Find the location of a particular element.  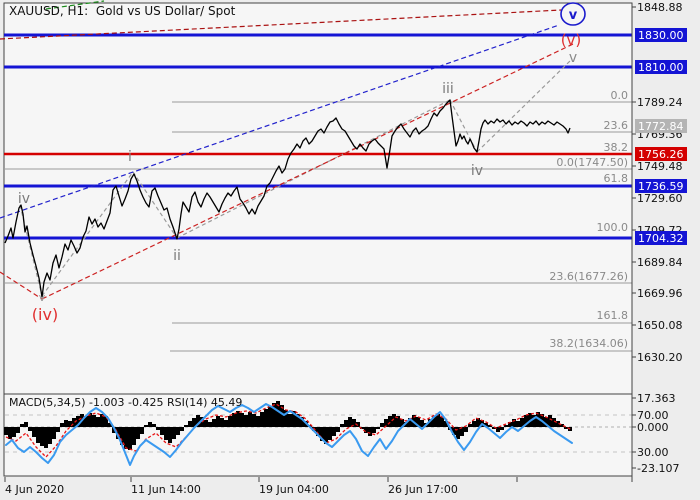

fib-label: 100.0 is located at coordinates (613, 227).